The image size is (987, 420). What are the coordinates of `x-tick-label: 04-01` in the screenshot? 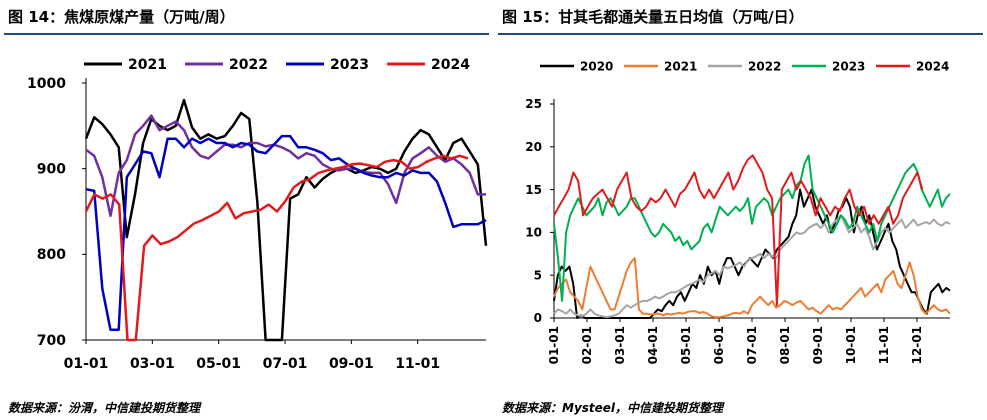 It's located at (653, 345).